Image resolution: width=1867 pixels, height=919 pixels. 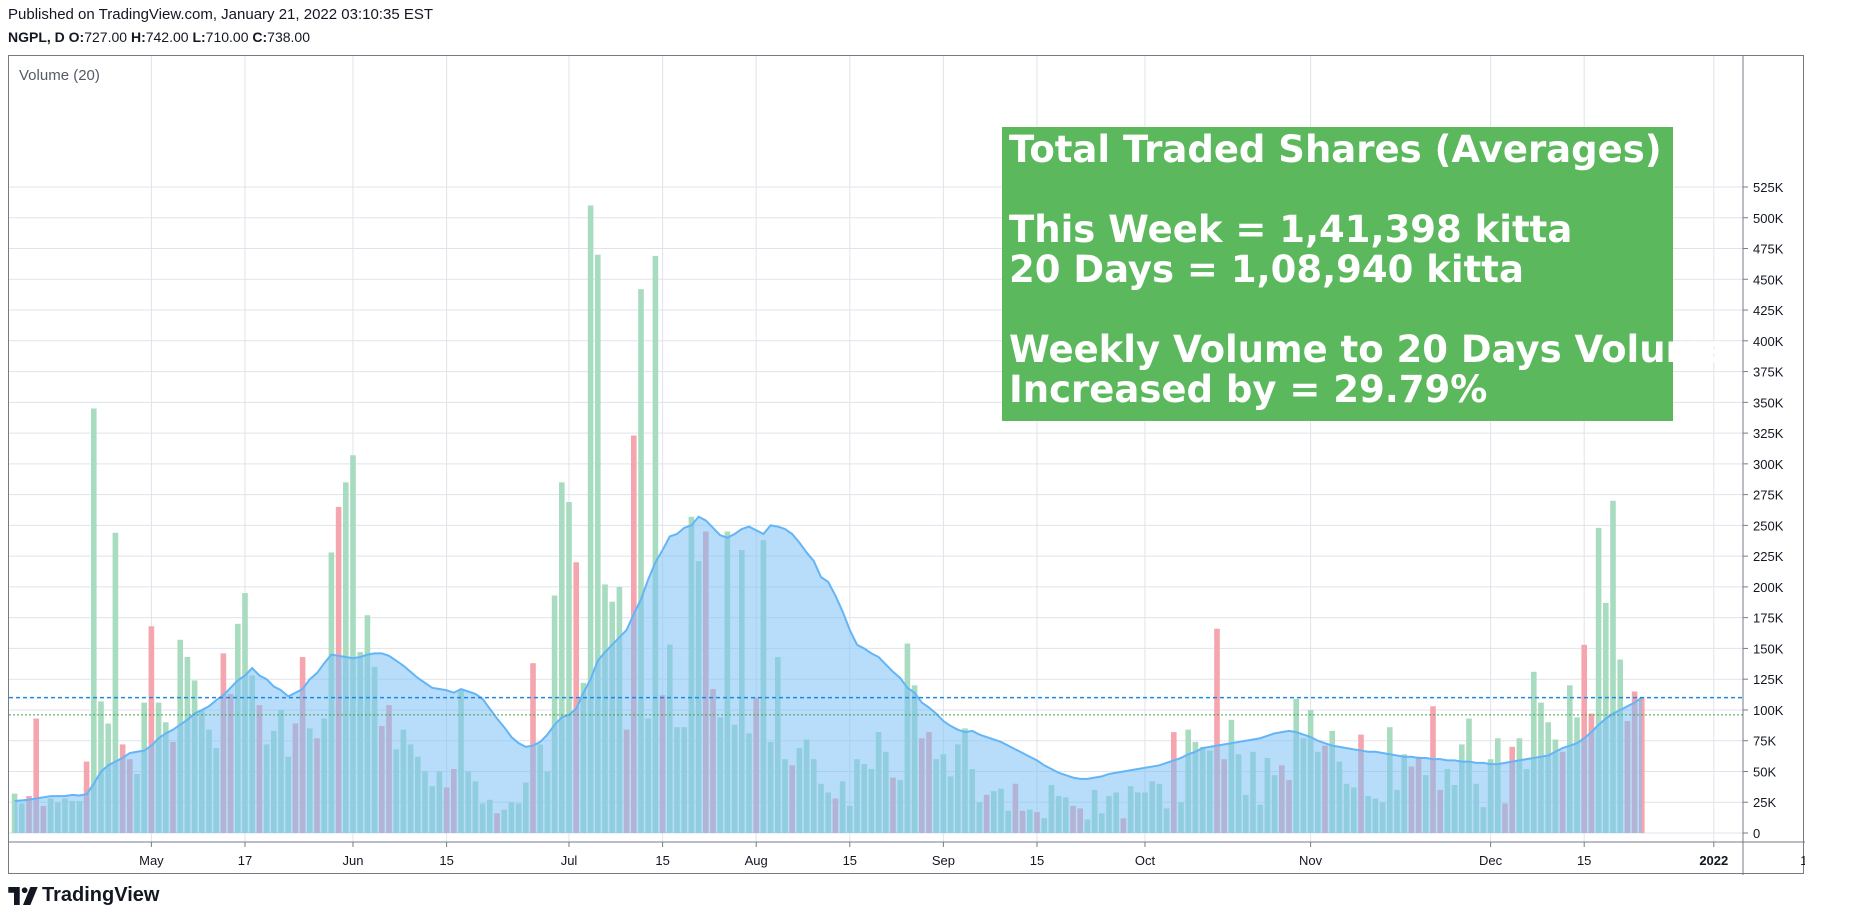 What do you see at coordinates (1768, 218) in the screenshot?
I see `y-tick-label: 500K` at bounding box center [1768, 218].